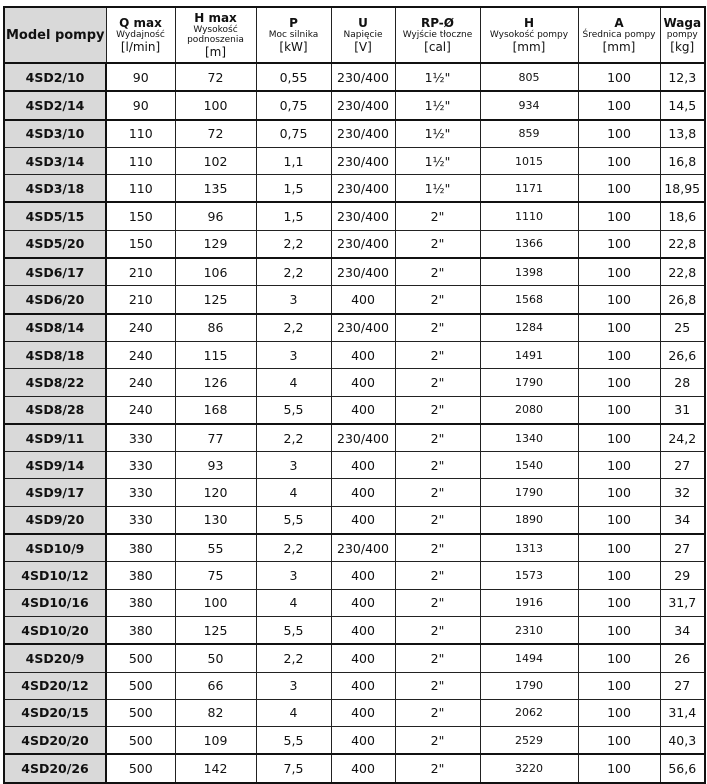 This screenshot has height=784, width=707. I want to click on table-row: 4SD5/15 150 96 1,5 230/400 2" 1110 100 18,6, so click(354, 216).